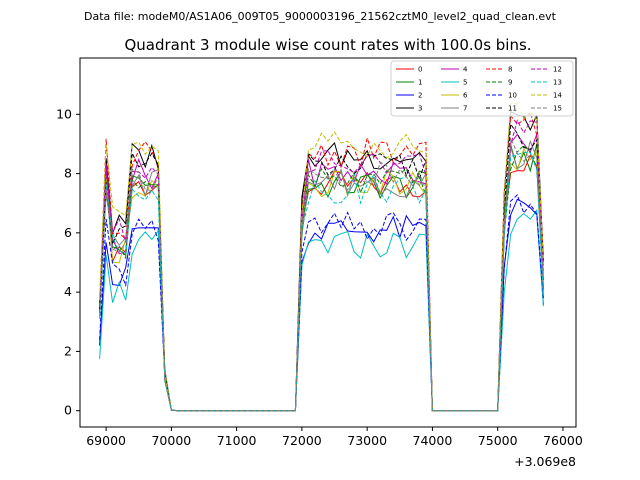 Image resolution: width=640 pixels, height=480 pixels. What do you see at coordinates (68, 232) in the screenshot?
I see `y-tick-label: 6` at bounding box center [68, 232].